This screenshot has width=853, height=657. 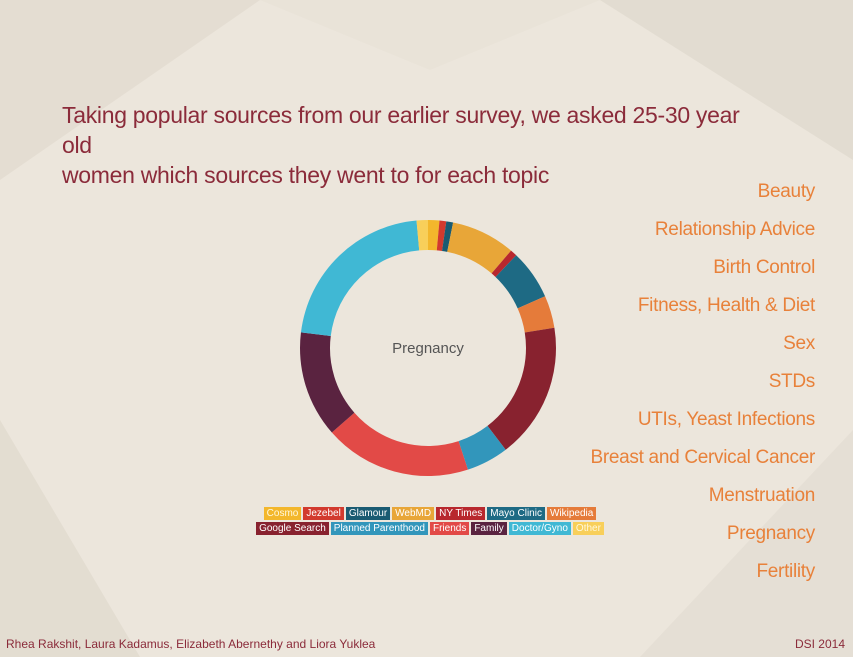 What do you see at coordinates (282, 513) in the screenshot?
I see `legend-item-cosmo: Cosmo` at bounding box center [282, 513].